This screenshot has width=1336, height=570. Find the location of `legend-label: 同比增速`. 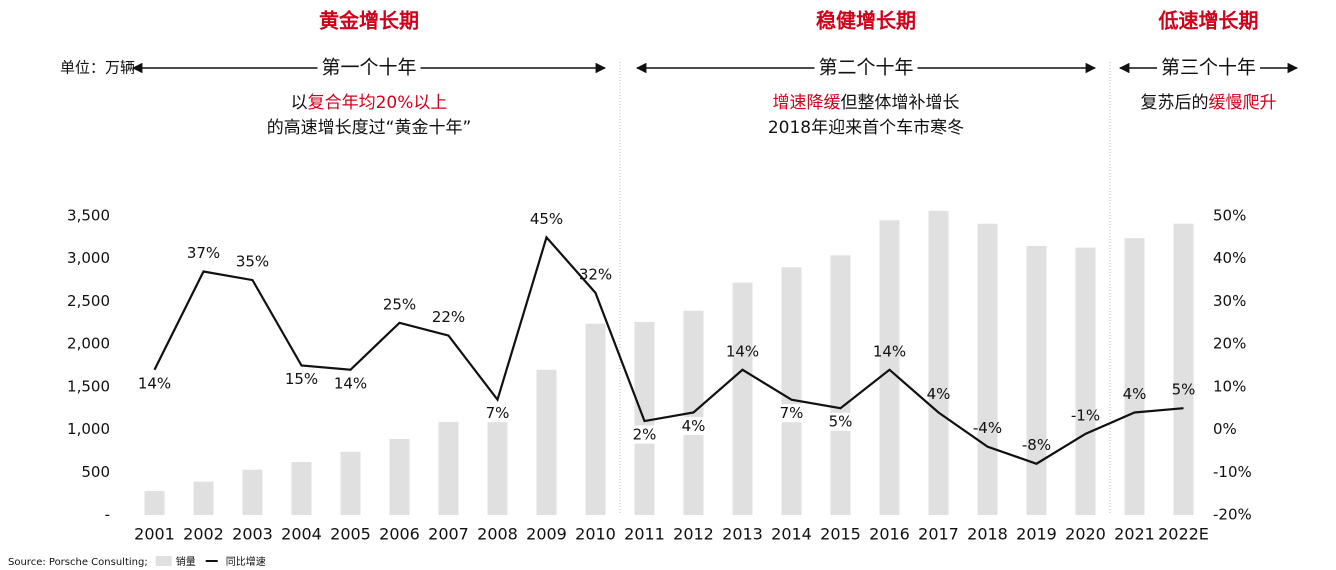

legend-label: 同比增速 is located at coordinates (246, 561).